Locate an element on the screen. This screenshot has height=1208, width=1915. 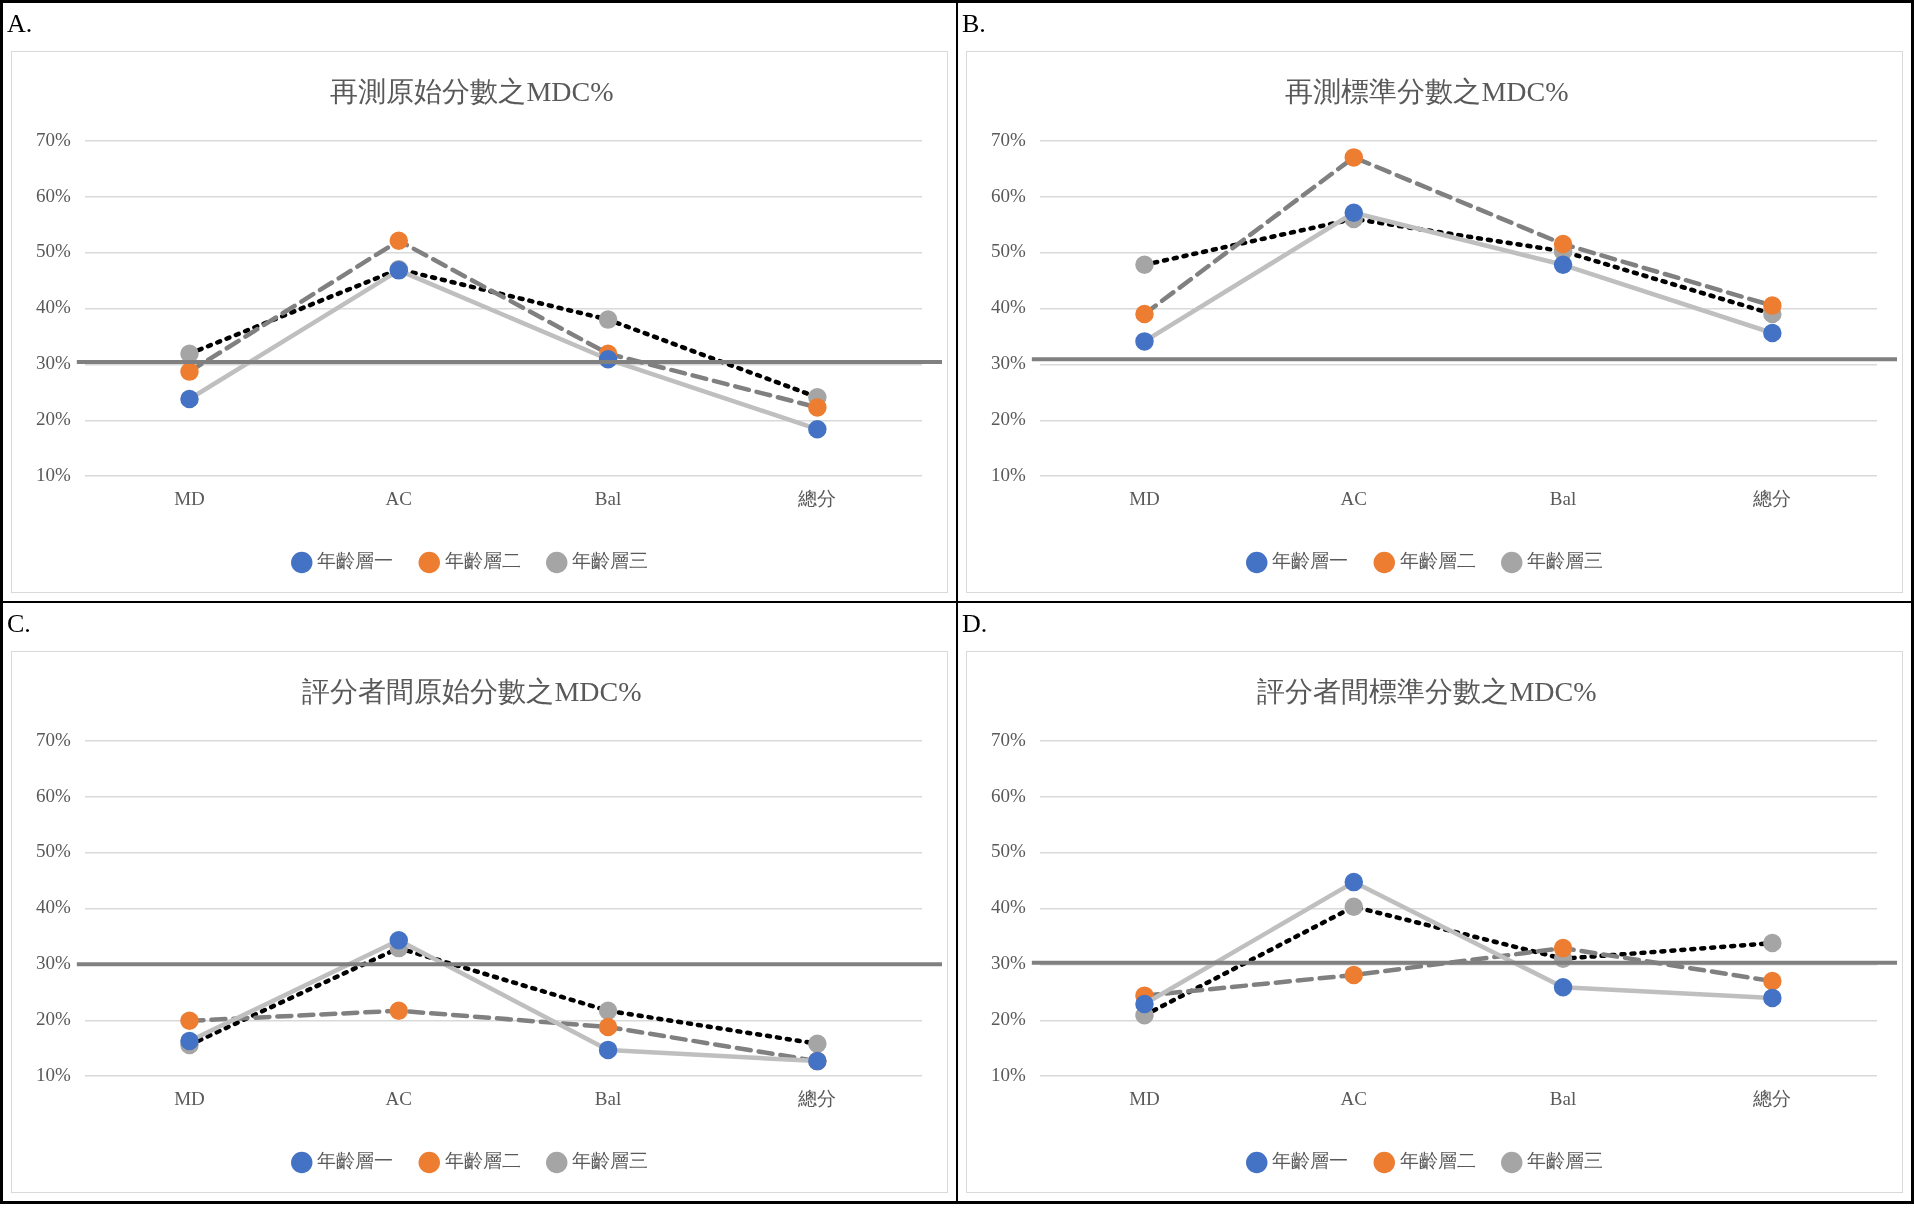
text: D. is located at coordinates (975, 624).